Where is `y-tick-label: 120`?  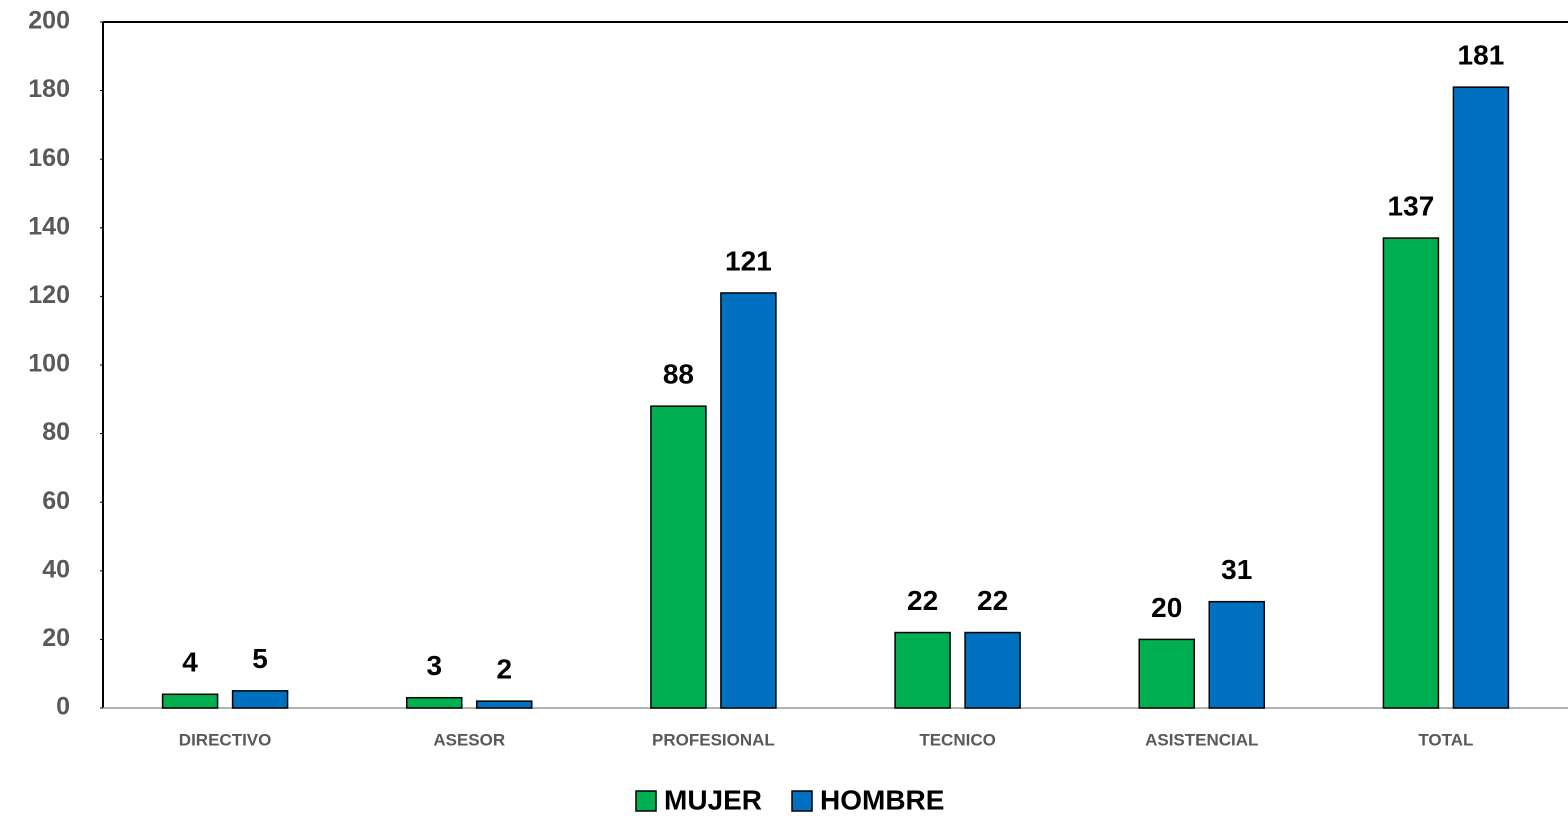 y-tick-label: 120 is located at coordinates (49, 295).